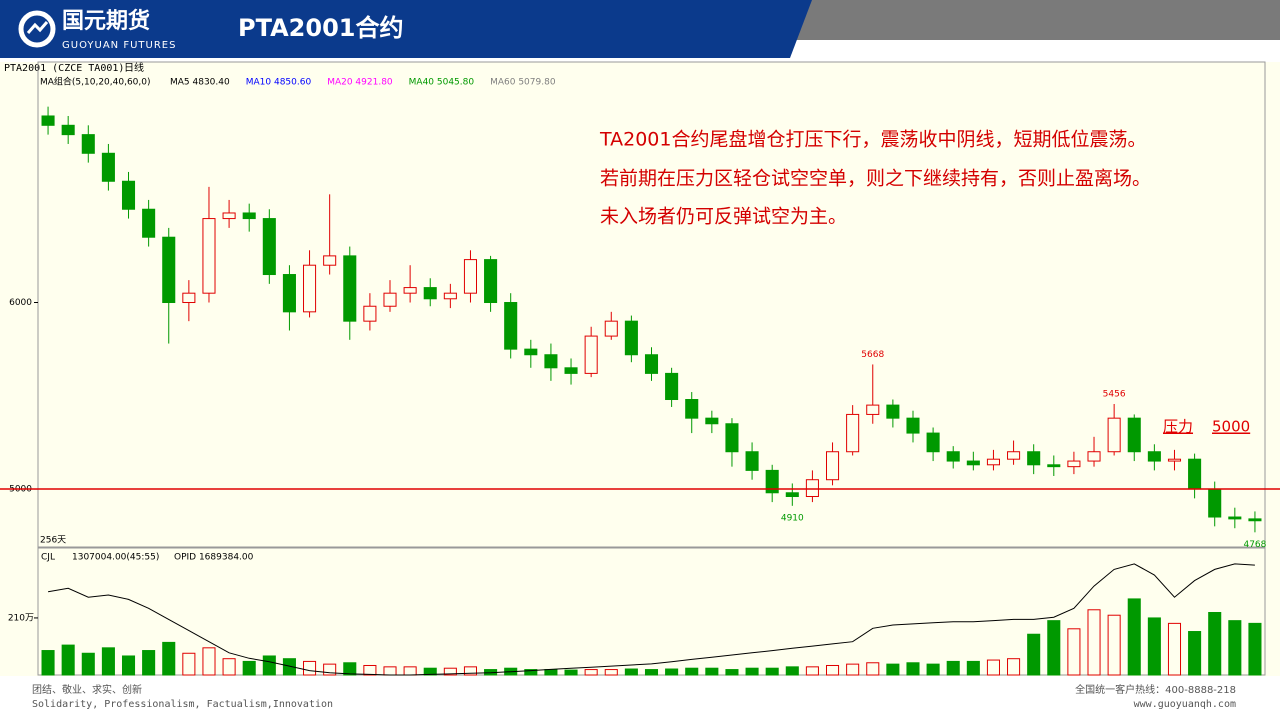 The image size is (1280, 720). What do you see at coordinates (523, 83) in the screenshot?
I see `legend-entry: MA60 5079.80` at bounding box center [523, 83].